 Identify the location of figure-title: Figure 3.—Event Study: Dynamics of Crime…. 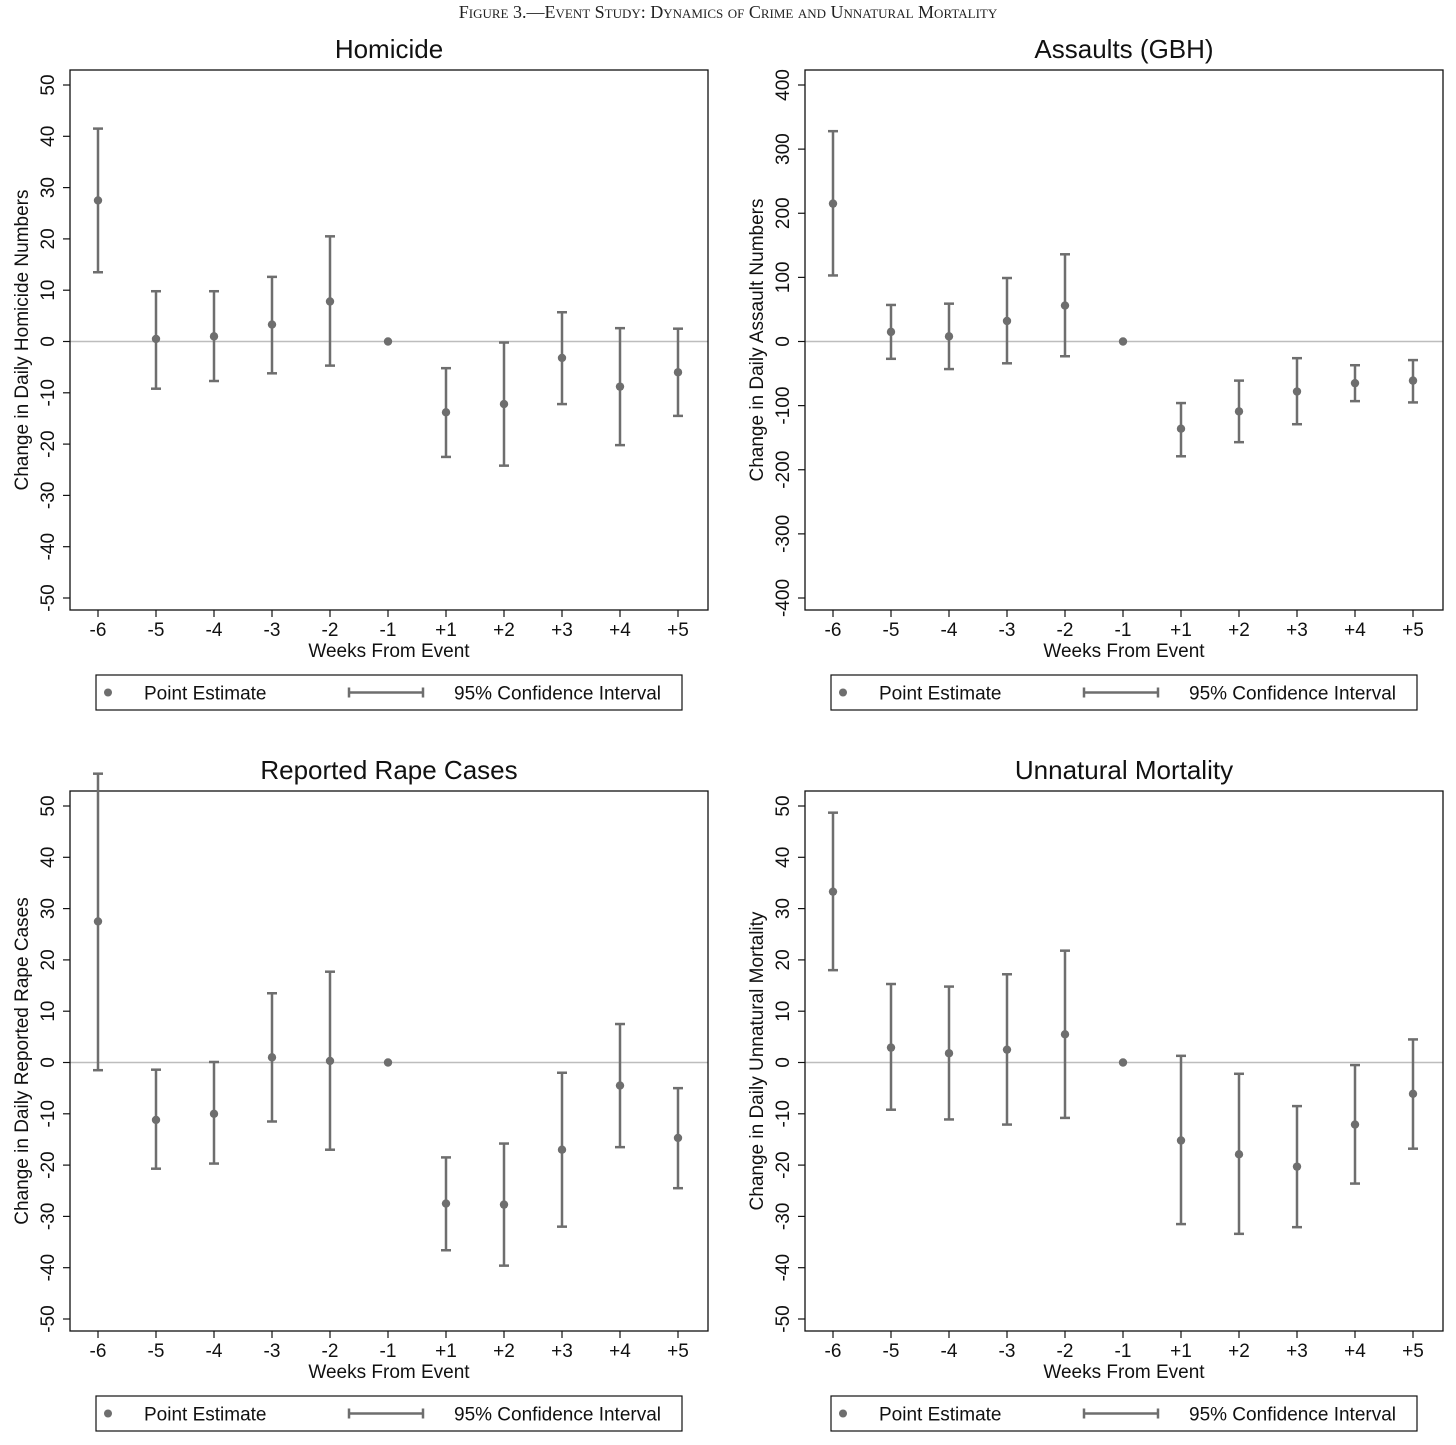
(728, 12).